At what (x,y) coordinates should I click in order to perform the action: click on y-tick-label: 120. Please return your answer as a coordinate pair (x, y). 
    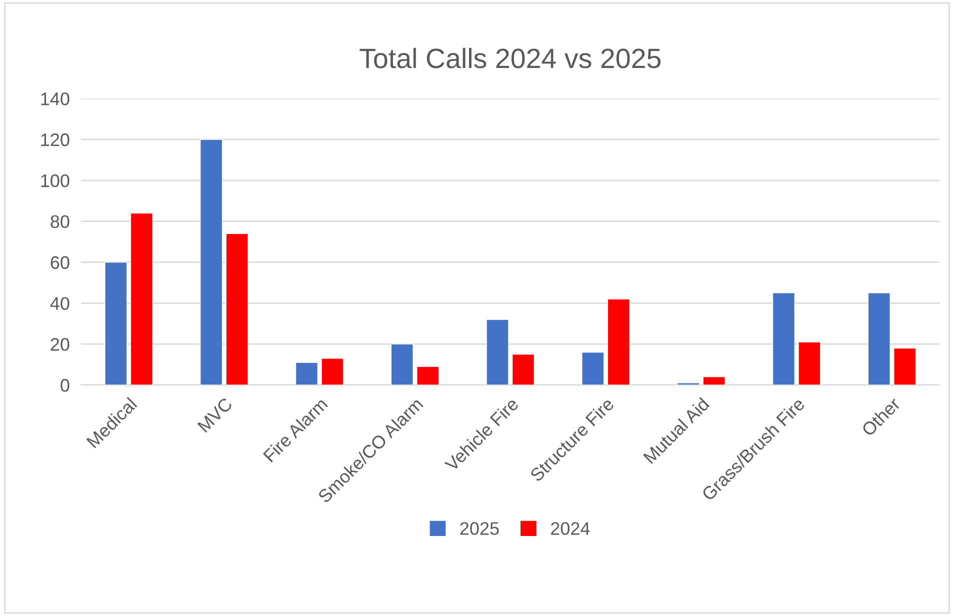
    Looking at the image, I should click on (55, 139).